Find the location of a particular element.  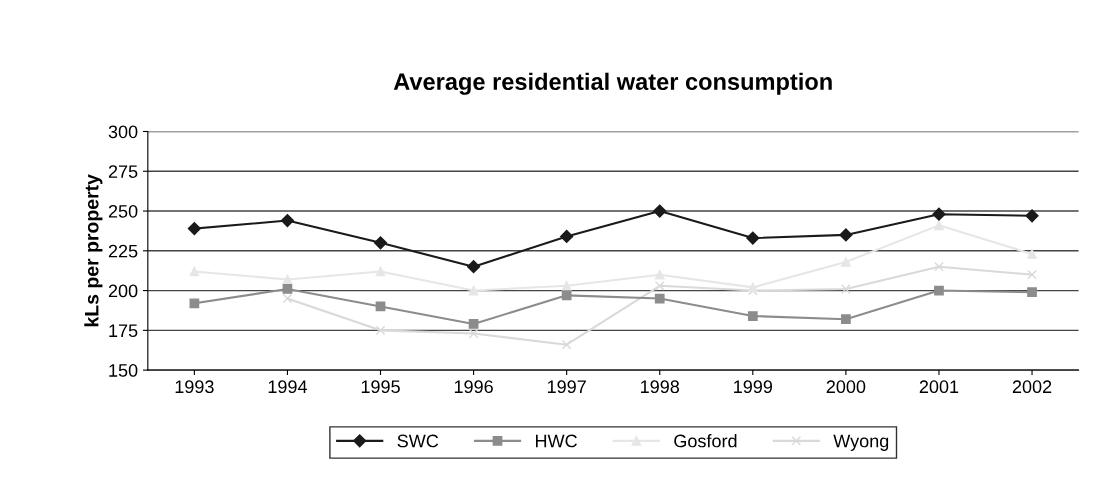

legend-label: HWC is located at coordinates (556, 441).